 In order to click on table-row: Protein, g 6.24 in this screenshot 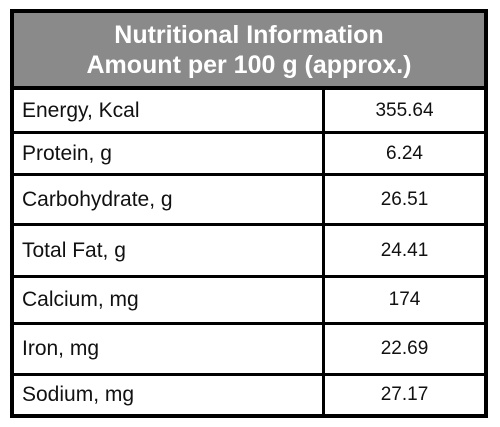, I will do `click(249, 155)`.